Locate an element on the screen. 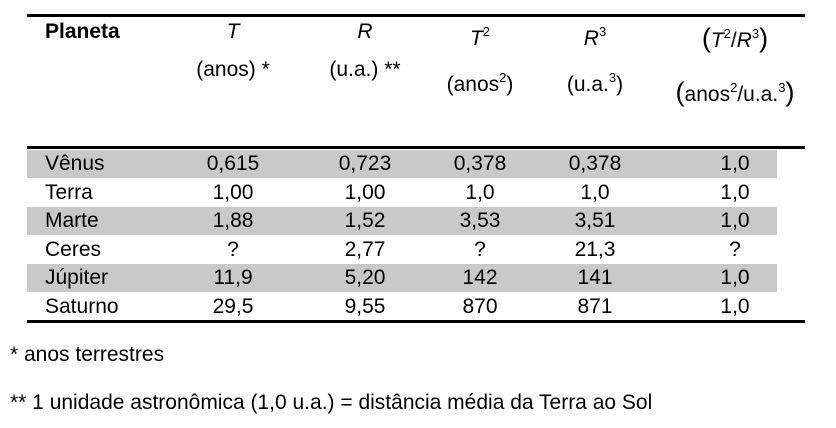 This screenshot has height=428, width=836. table-cell: 1,88 is located at coordinates (233, 221).